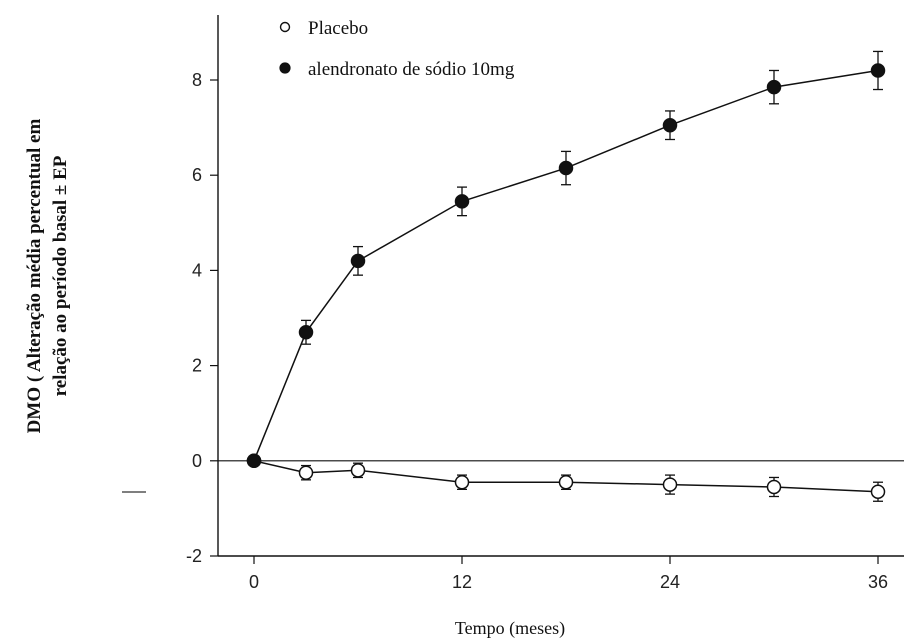 Image resolution: width=904 pixels, height=640 pixels. What do you see at coordinates (197, 270) in the screenshot?
I see `y-tick-label: 4` at bounding box center [197, 270].